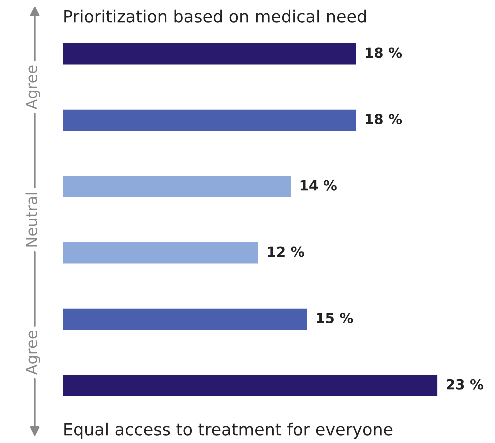  I want to click on data-label: 14 %, so click(318, 185).